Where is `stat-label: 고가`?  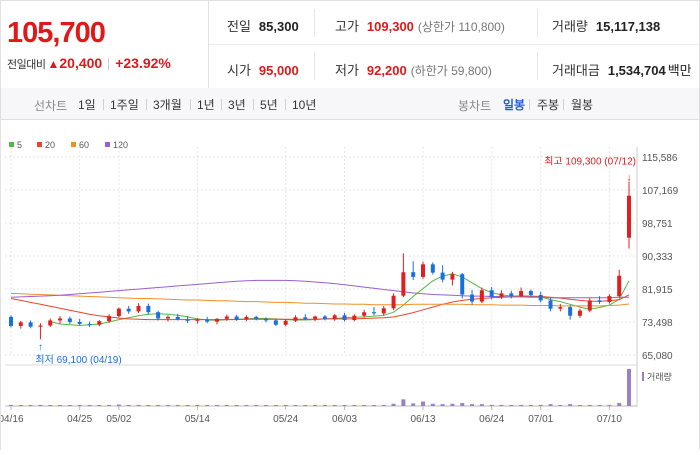 stat-label: 고가 is located at coordinates (347, 26).